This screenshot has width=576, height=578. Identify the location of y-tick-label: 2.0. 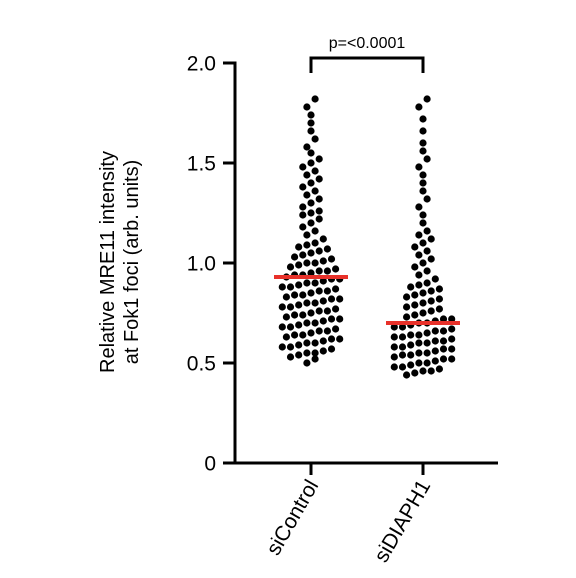
(201, 64).